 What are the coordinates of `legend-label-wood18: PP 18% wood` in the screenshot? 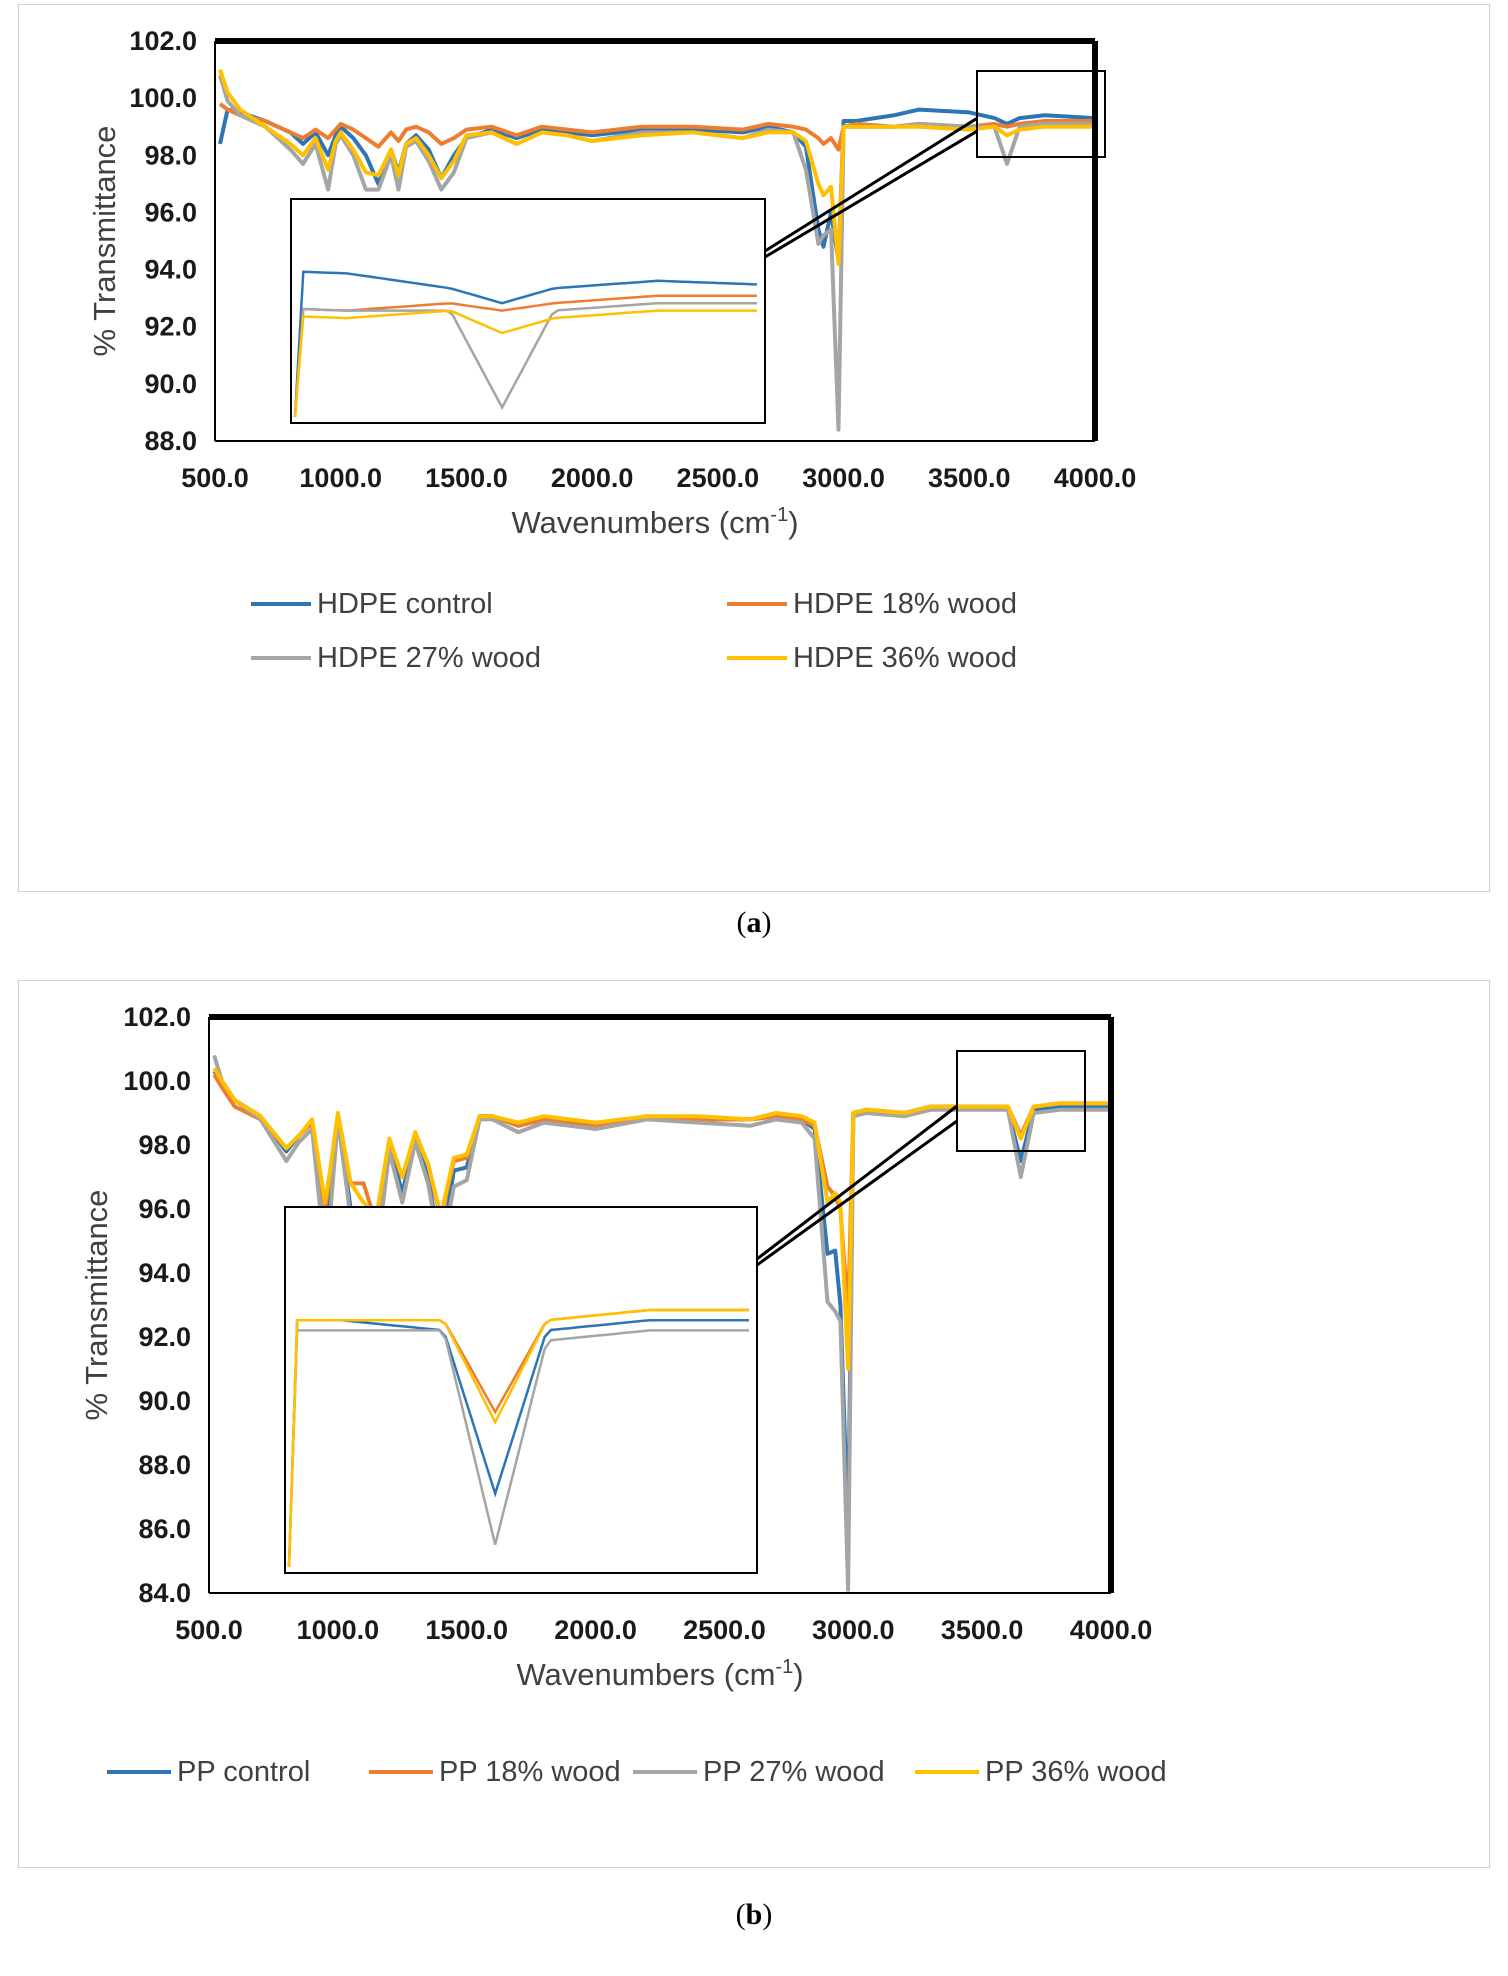 It's located at (530, 1772).